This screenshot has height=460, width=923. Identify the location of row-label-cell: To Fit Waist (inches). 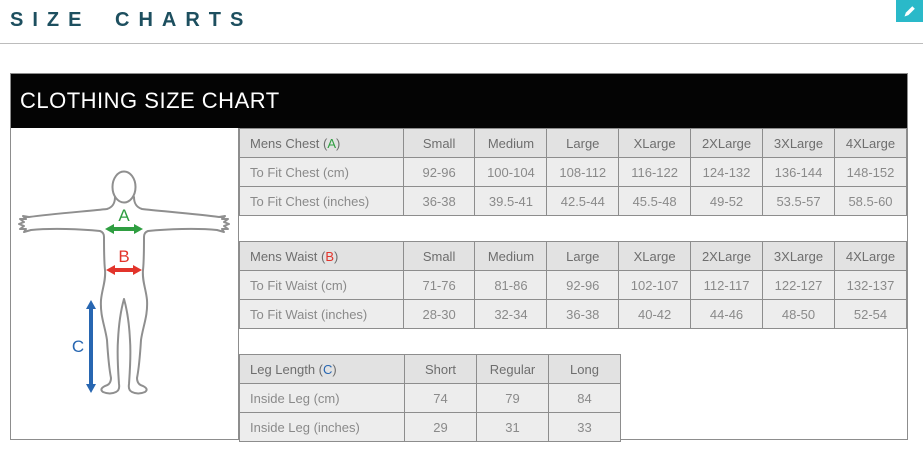
(321, 314).